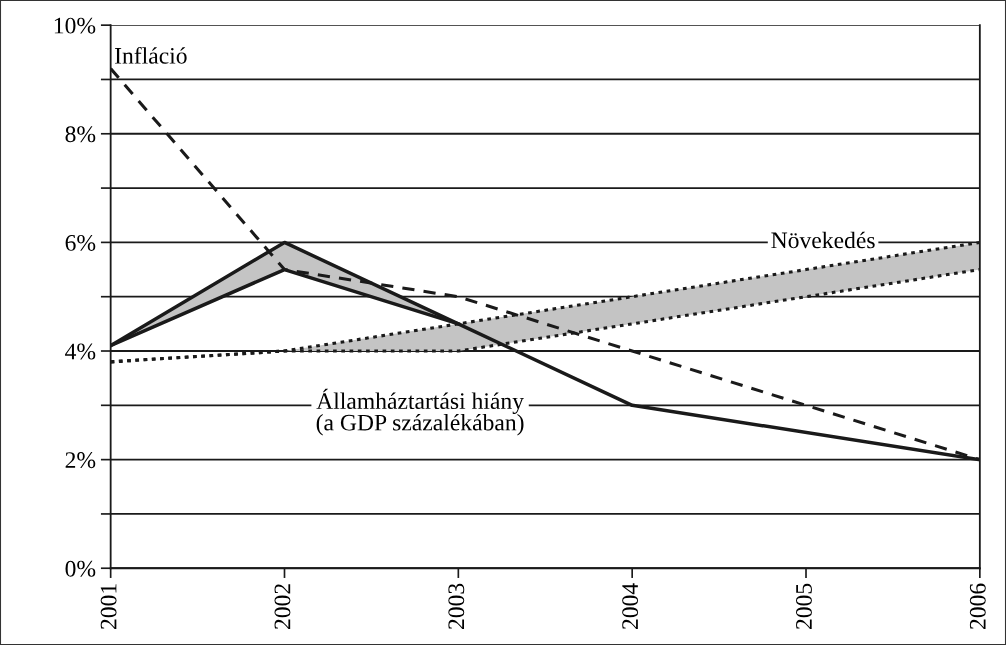 The image size is (1006, 645). What do you see at coordinates (75, 25) in the screenshot?
I see `y-tick-label: 10%` at bounding box center [75, 25].